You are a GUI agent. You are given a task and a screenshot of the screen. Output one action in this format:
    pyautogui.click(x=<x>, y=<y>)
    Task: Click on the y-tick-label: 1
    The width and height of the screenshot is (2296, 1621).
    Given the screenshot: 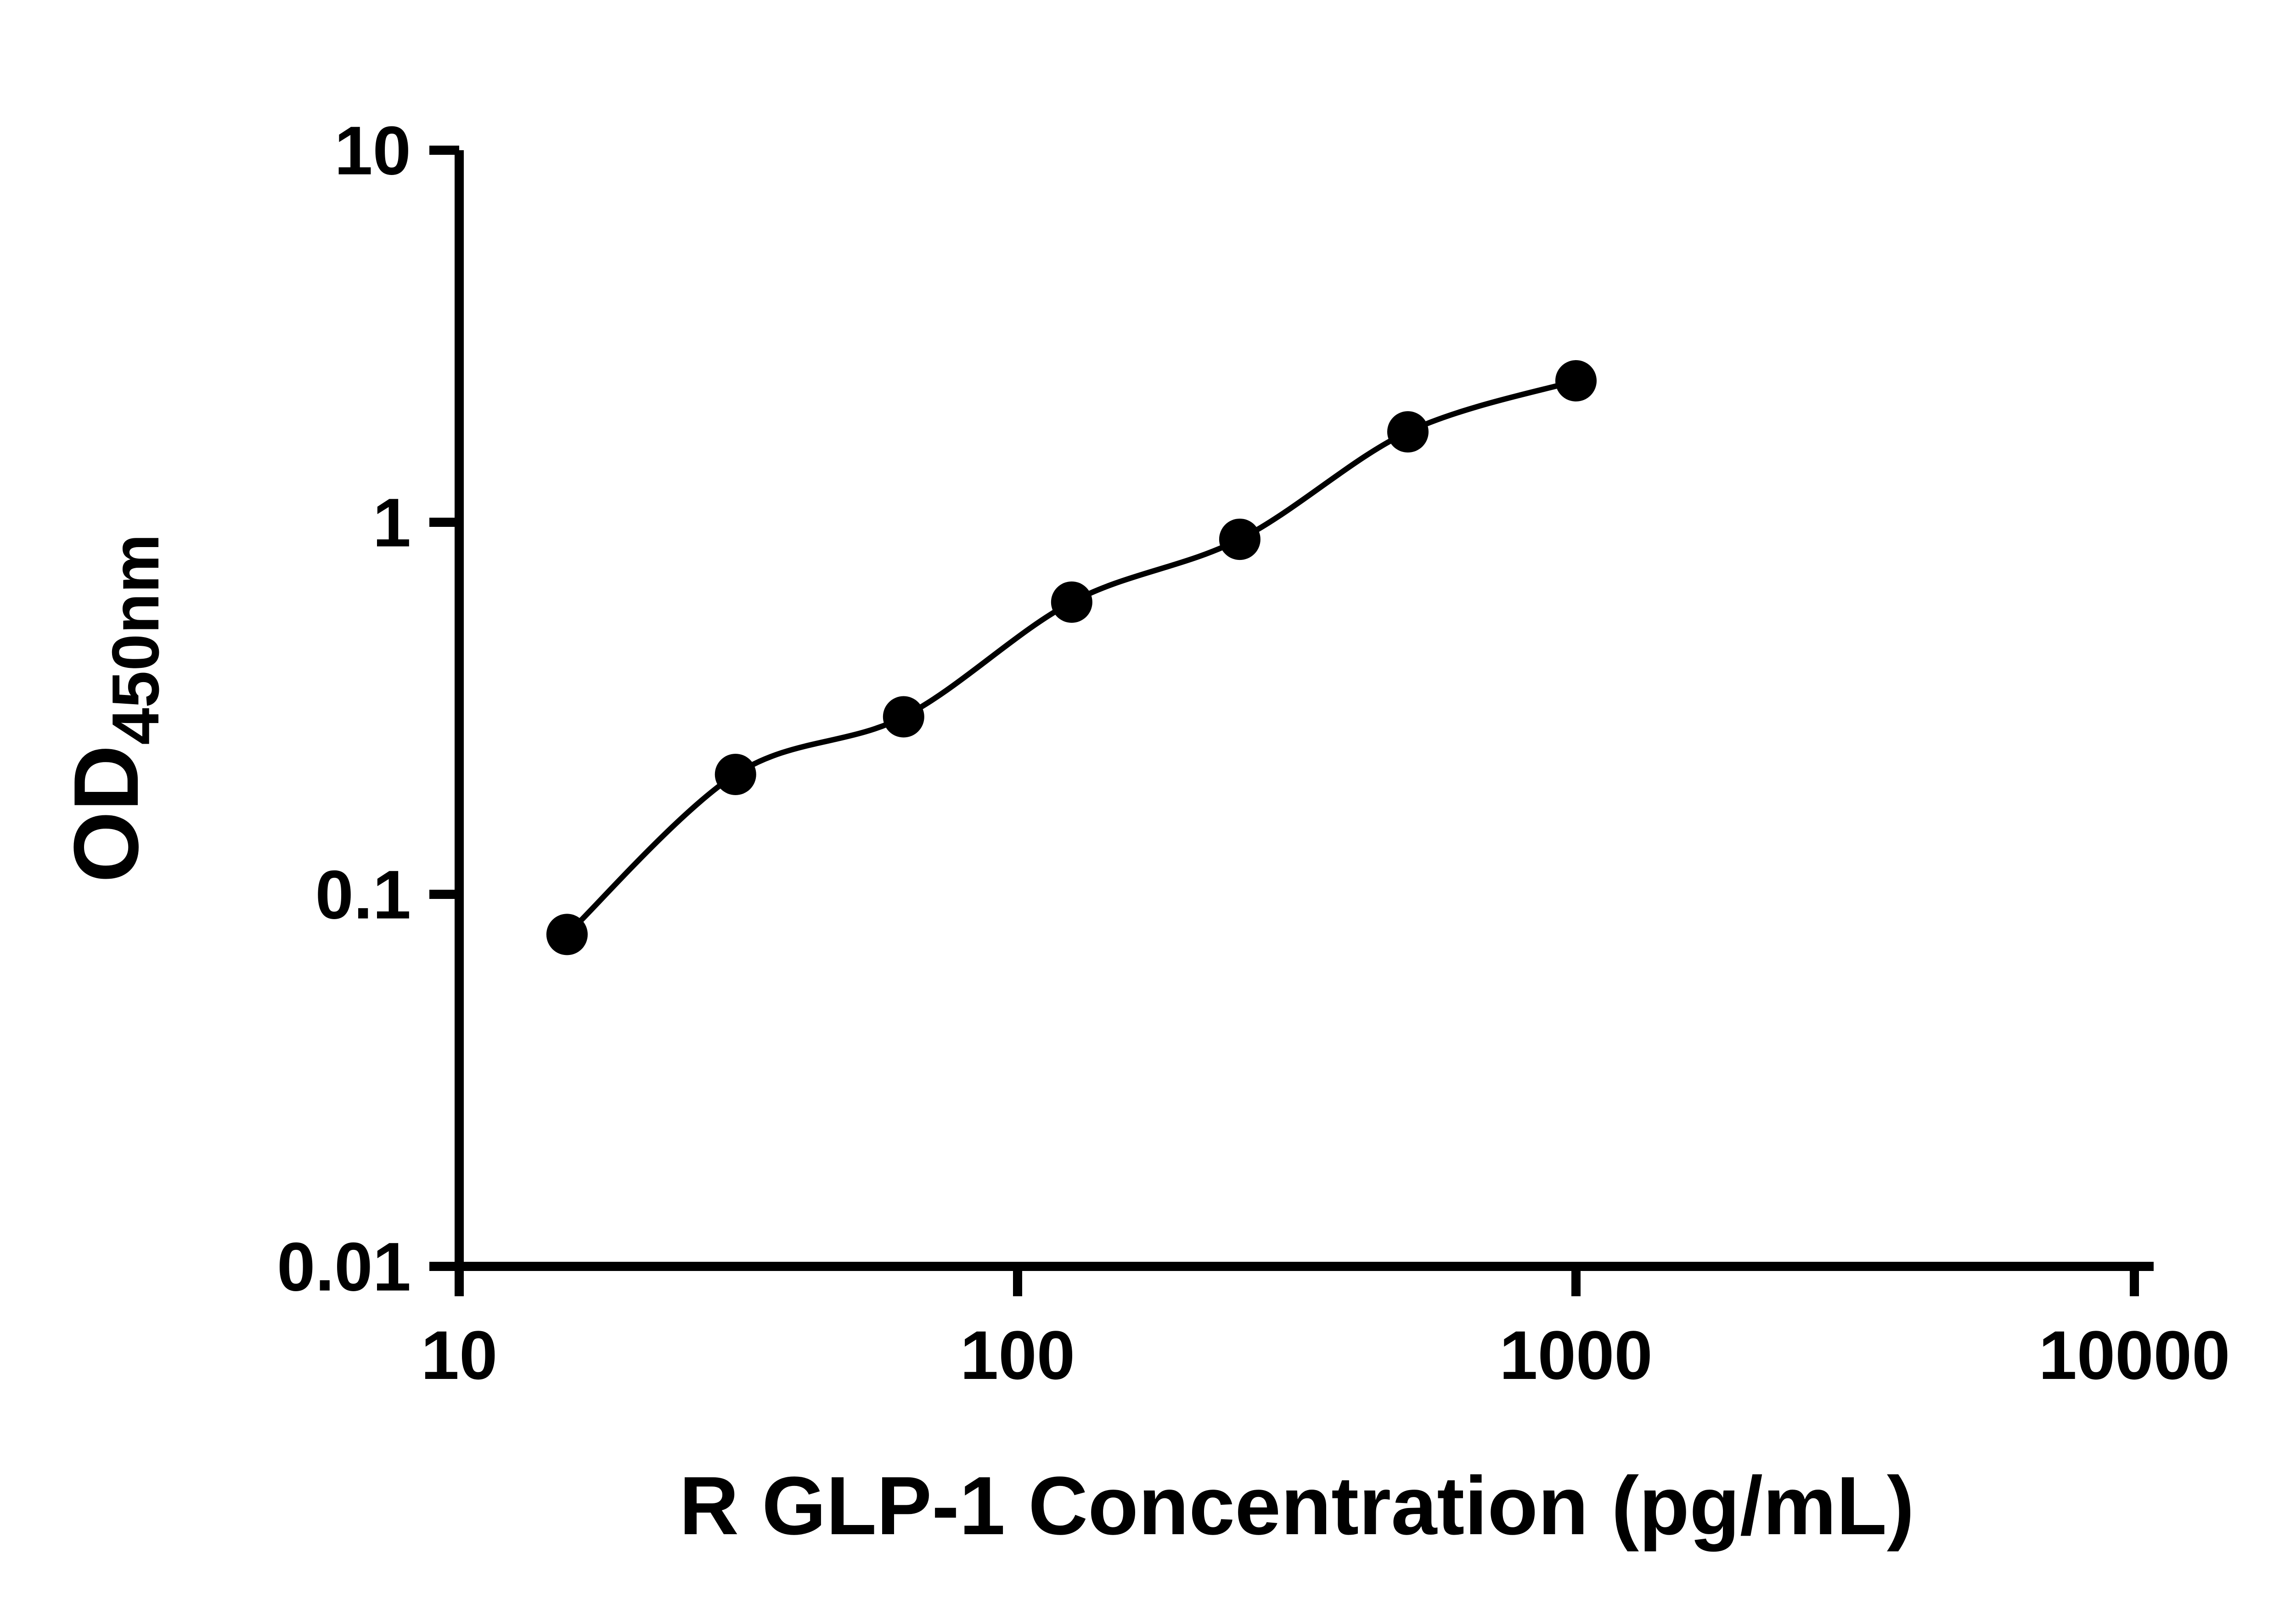 What is the action you would take?
    pyautogui.click(x=392, y=522)
    